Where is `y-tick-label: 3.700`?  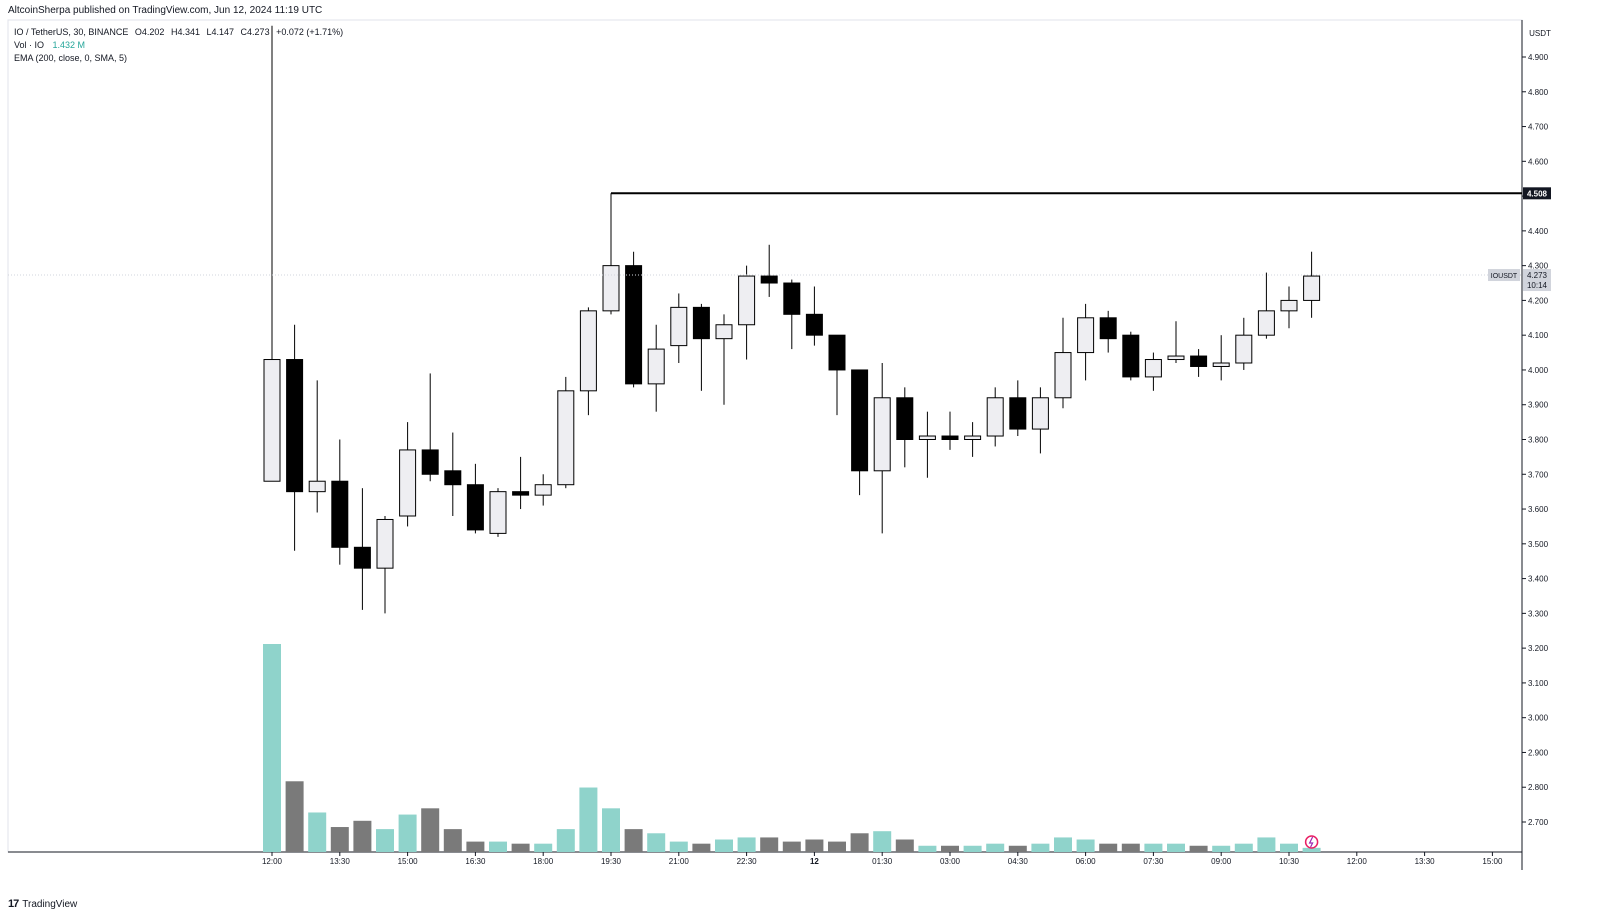 y-tick-label: 3.700 is located at coordinates (1538, 474).